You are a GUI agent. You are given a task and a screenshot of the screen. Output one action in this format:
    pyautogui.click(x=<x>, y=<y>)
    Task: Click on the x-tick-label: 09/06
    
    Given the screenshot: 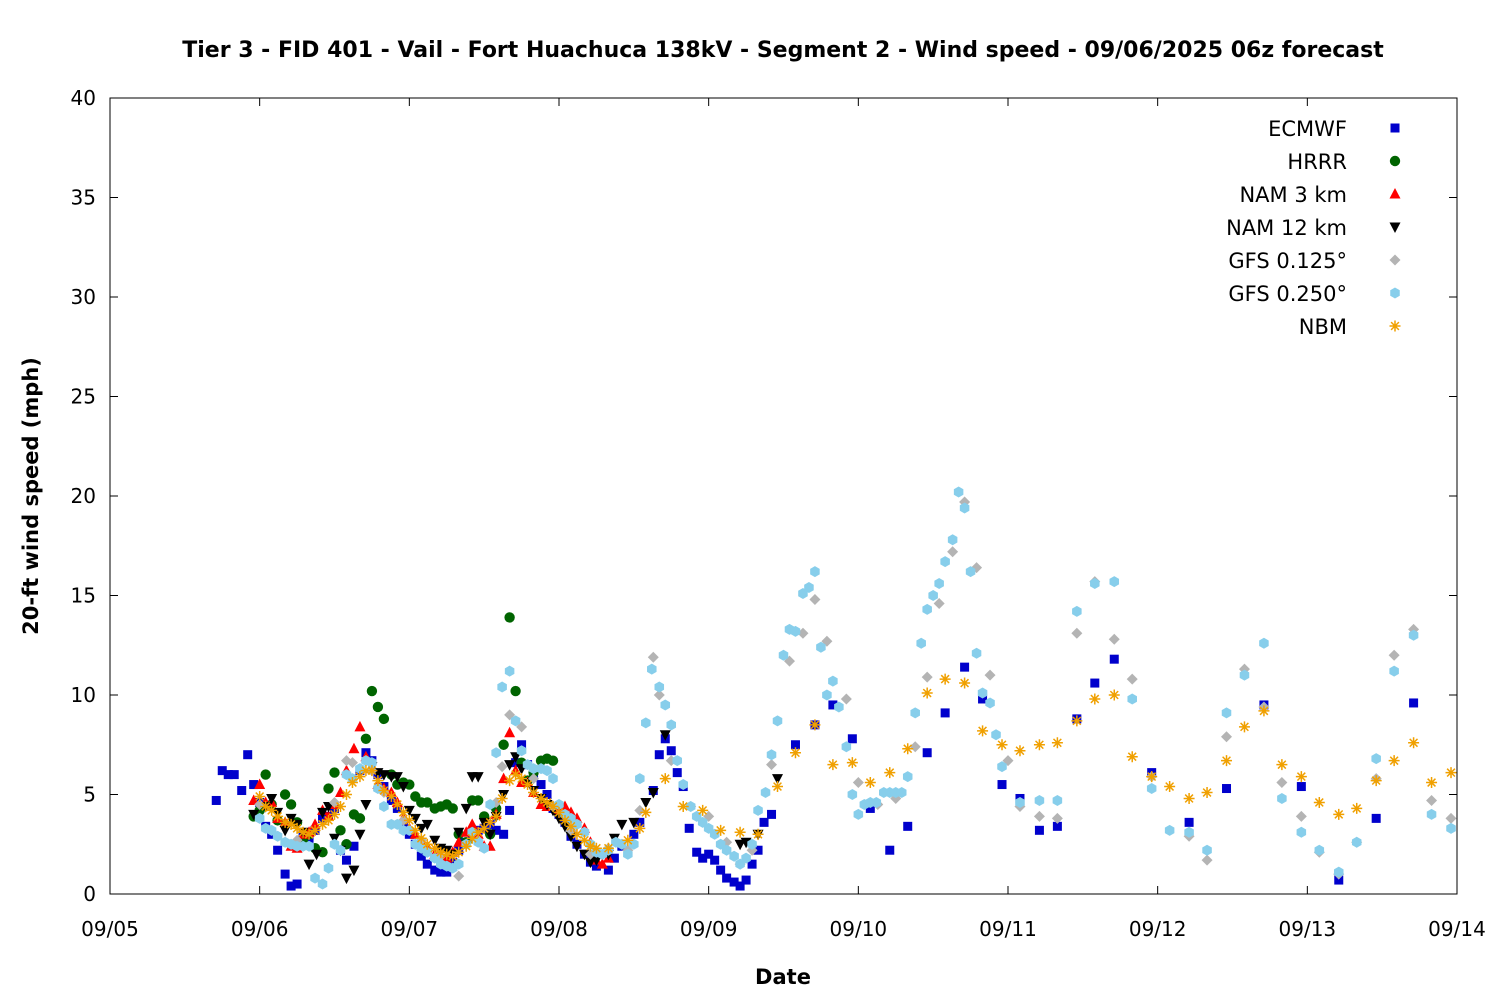 What is the action you would take?
    pyautogui.click(x=260, y=929)
    